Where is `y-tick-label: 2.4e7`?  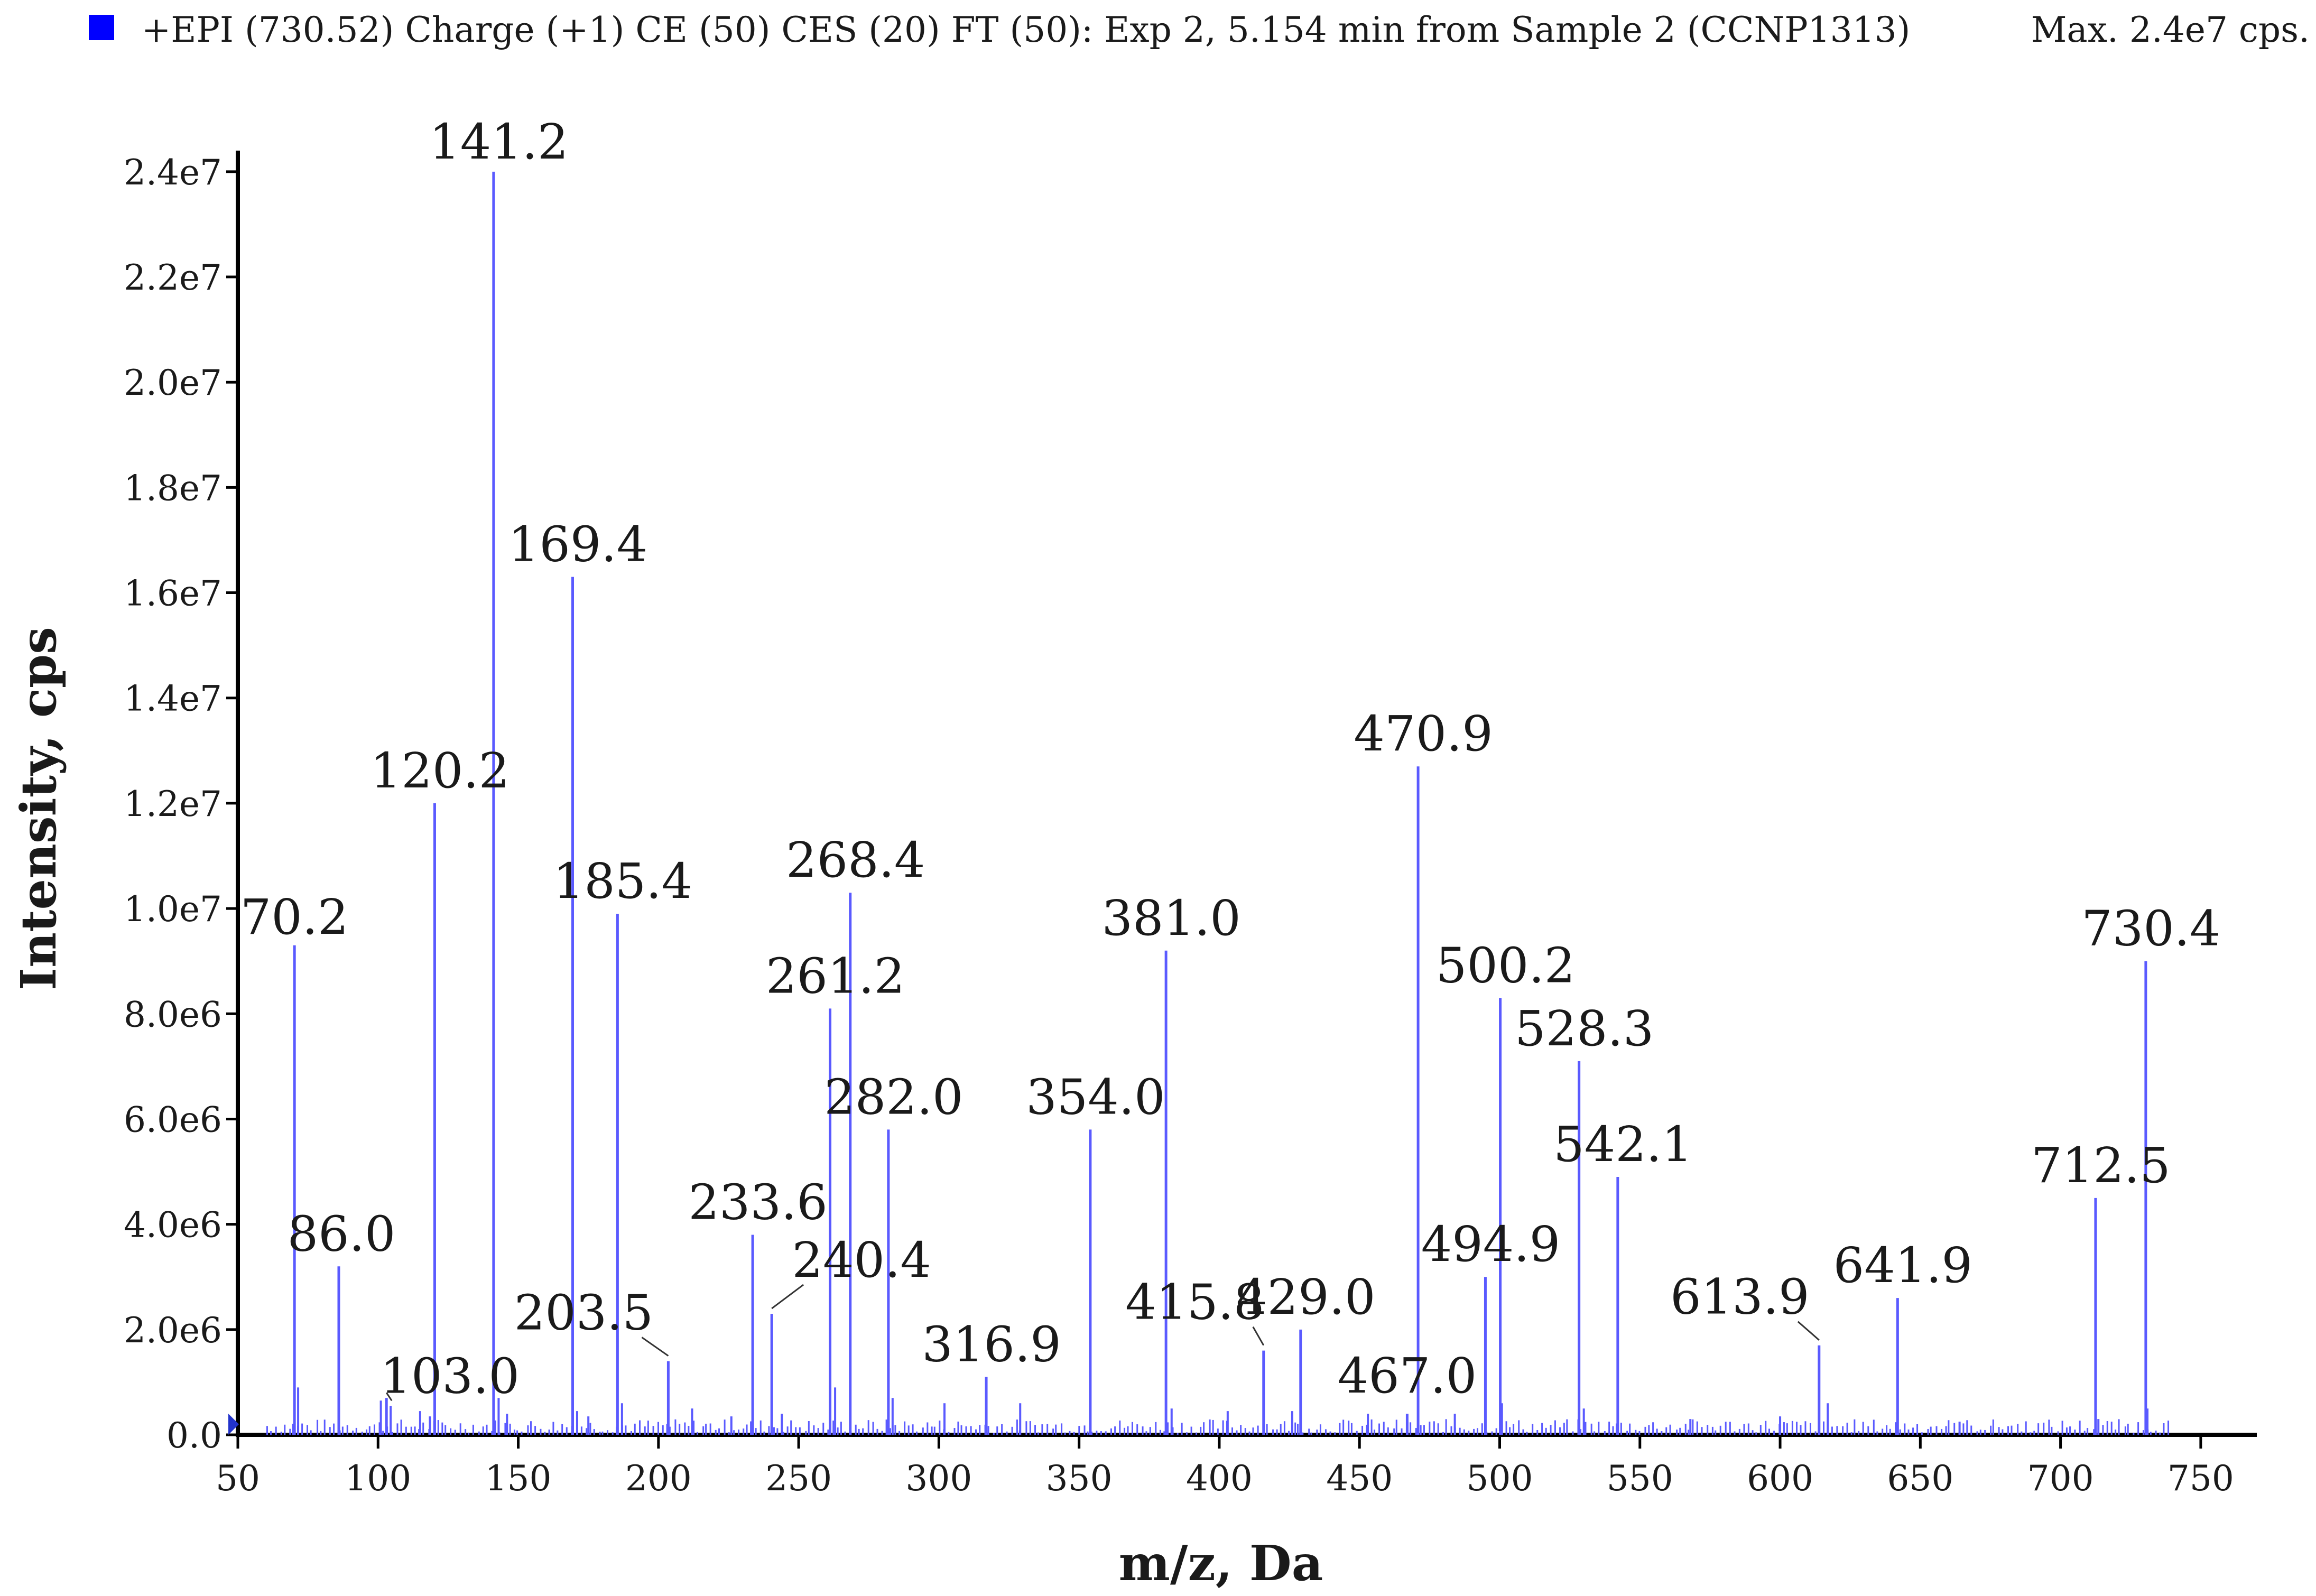 y-tick-label: 2.4e7 is located at coordinates (173, 172).